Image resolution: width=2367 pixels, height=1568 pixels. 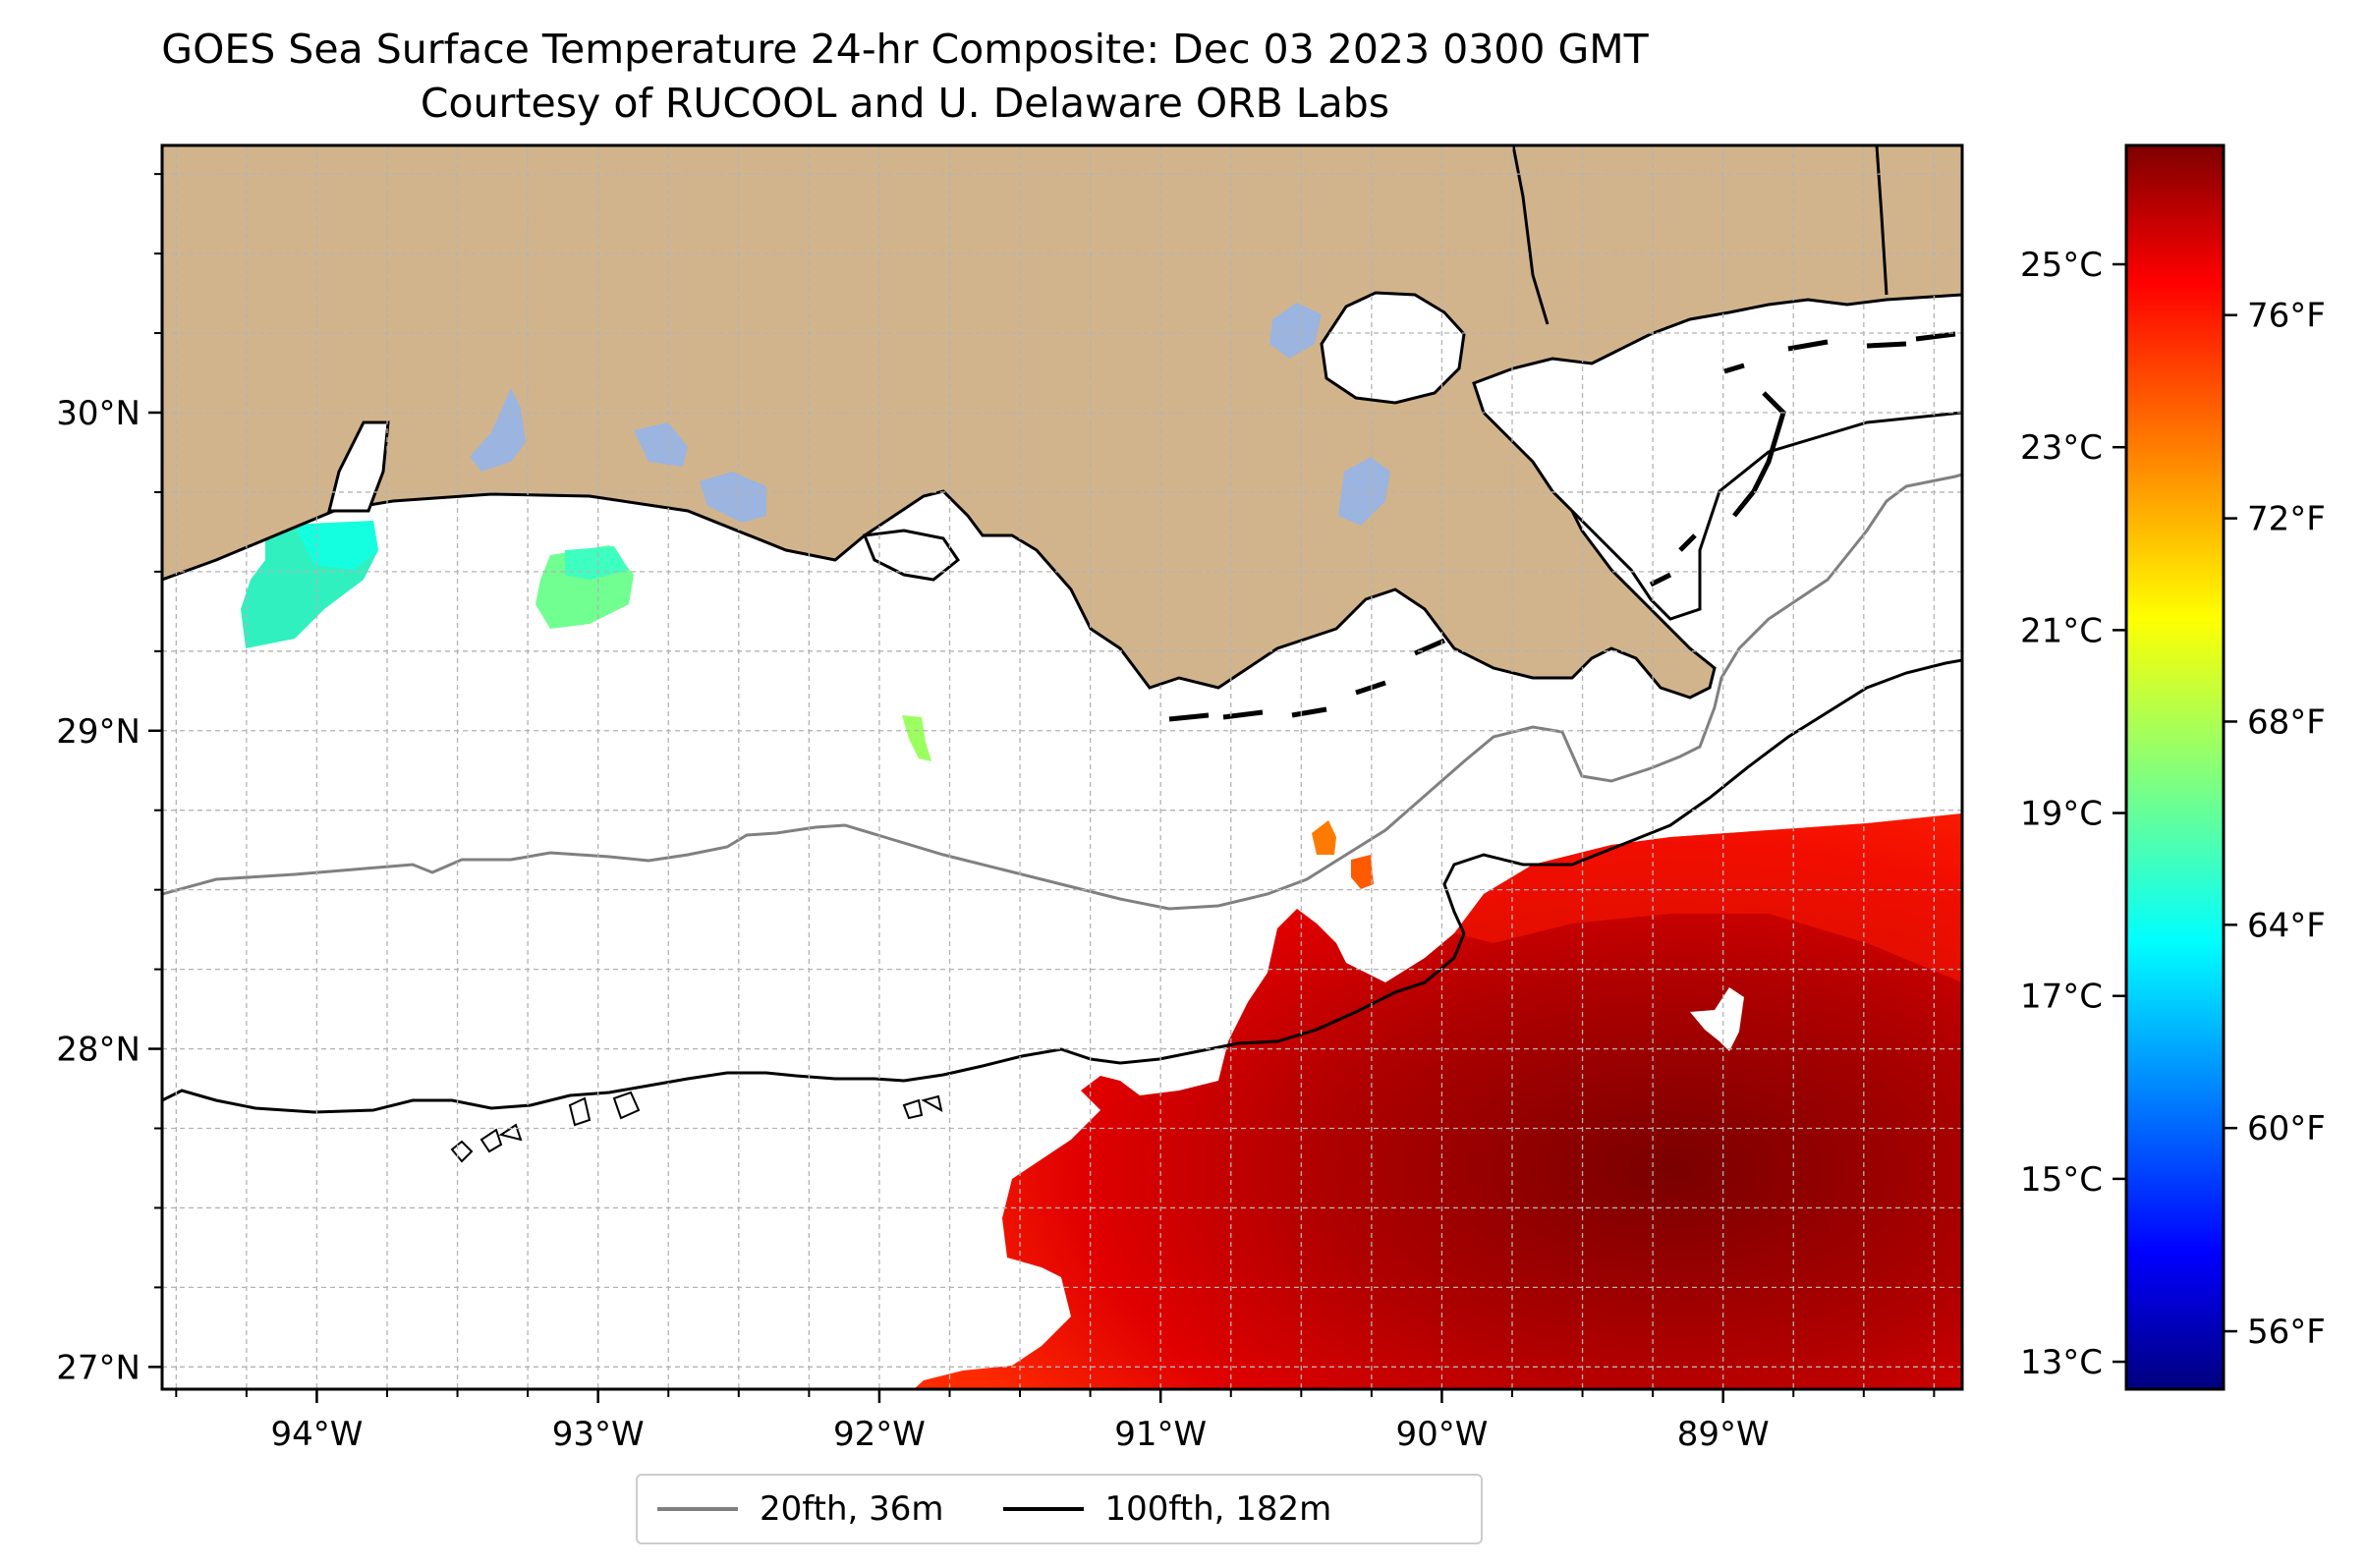 What do you see at coordinates (2061, 814) in the screenshot?
I see `colorbar-celsius-label: 19°C` at bounding box center [2061, 814].